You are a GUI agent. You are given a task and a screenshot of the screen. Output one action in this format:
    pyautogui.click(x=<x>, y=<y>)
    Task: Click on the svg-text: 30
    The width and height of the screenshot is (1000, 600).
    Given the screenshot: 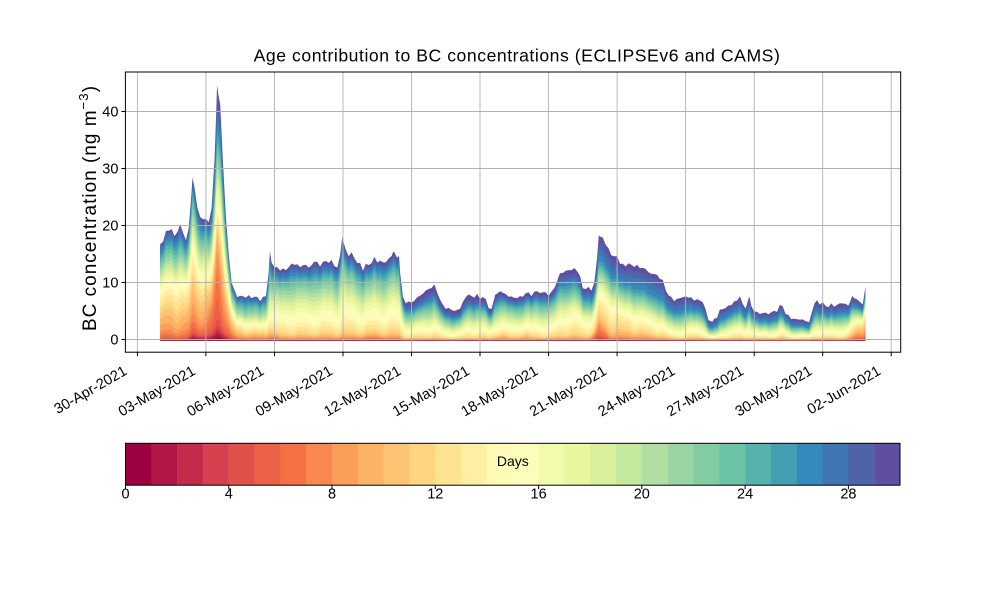 What is the action you would take?
    pyautogui.click(x=110, y=170)
    